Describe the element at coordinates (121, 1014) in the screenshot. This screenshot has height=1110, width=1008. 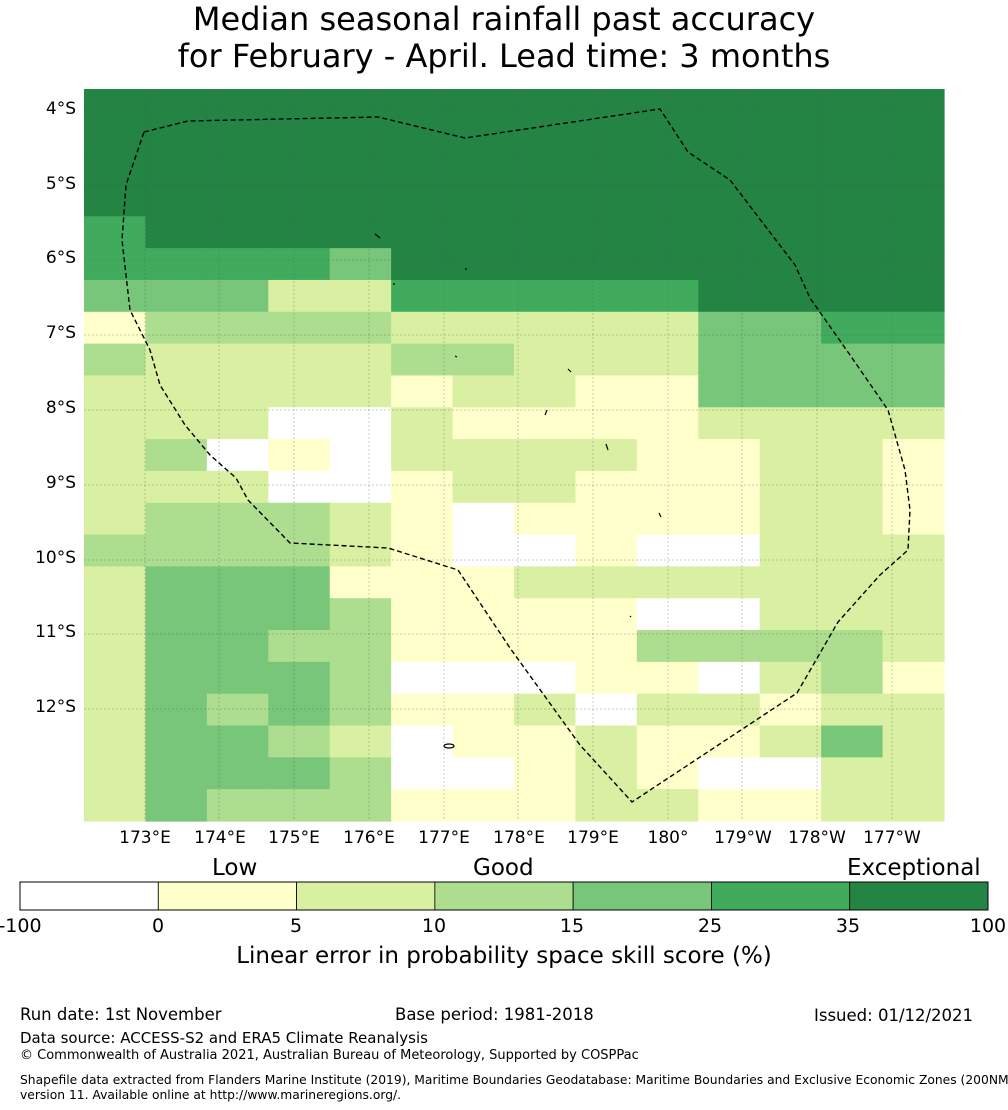
I see `run-date: Run date: 1st November` at that location.